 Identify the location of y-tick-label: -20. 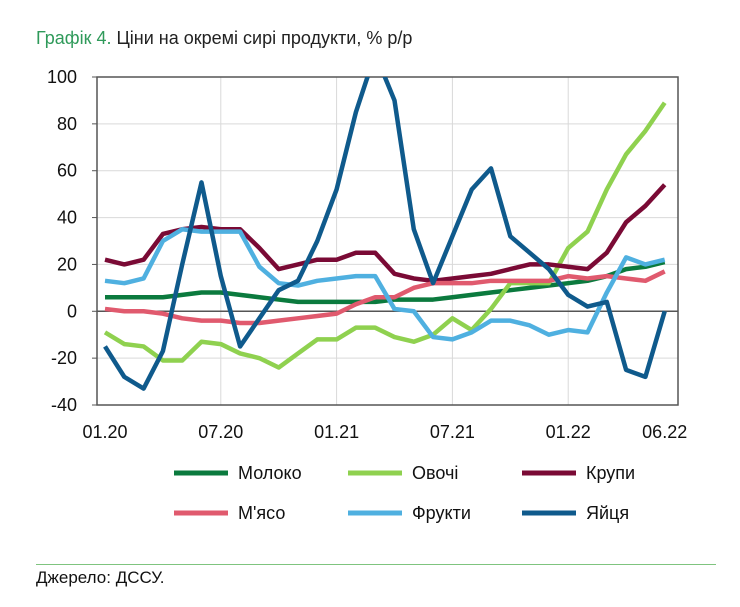
(64, 358).